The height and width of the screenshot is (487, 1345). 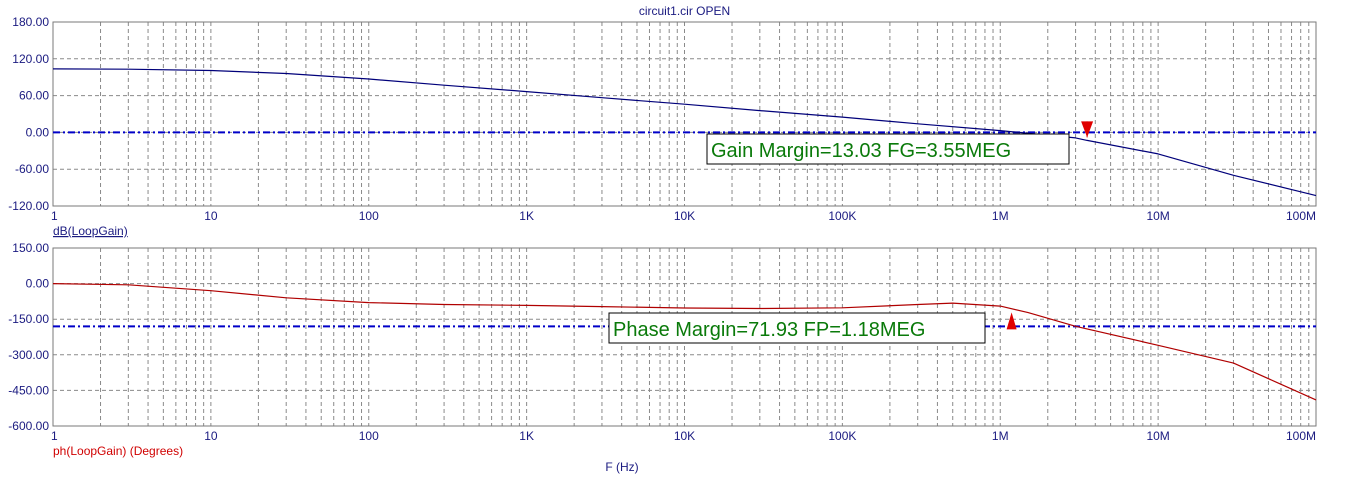 What do you see at coordinates (30, 59) in the screenshot?
I see `y-tick-label: 120.00` at bounding box center [30, 59].